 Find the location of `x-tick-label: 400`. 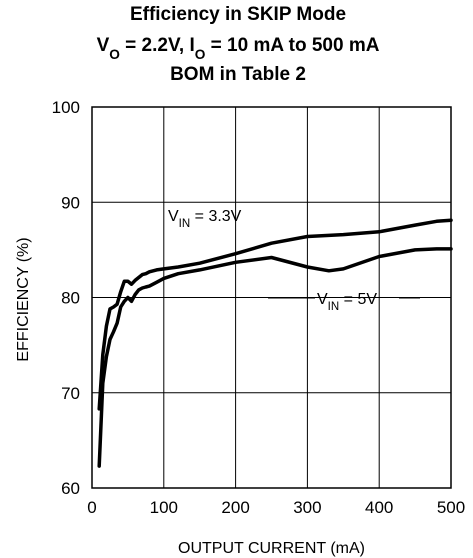

x-tick-label: 400 is located at coordinates (379, 507).